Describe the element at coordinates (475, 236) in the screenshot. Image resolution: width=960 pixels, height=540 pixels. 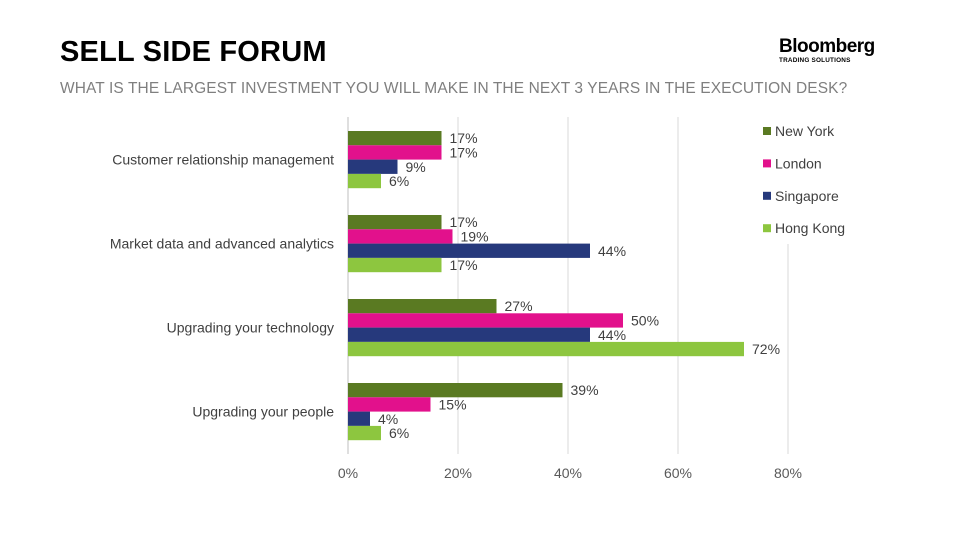
I see `data-label: 19%` at that location.